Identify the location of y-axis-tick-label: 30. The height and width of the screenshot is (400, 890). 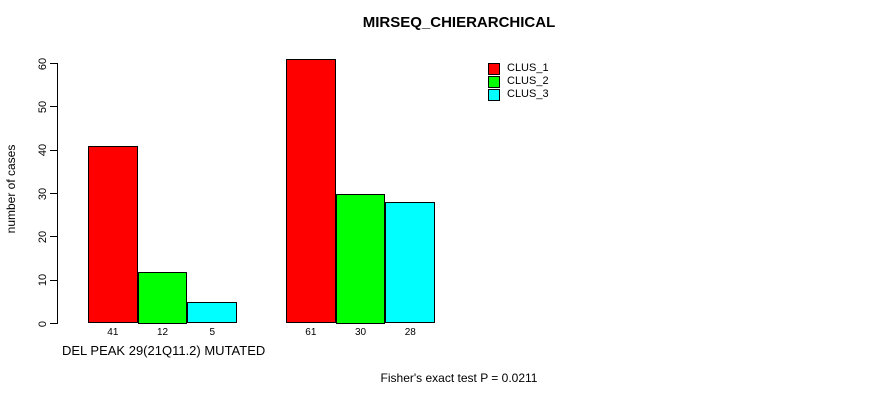
(43, 193).